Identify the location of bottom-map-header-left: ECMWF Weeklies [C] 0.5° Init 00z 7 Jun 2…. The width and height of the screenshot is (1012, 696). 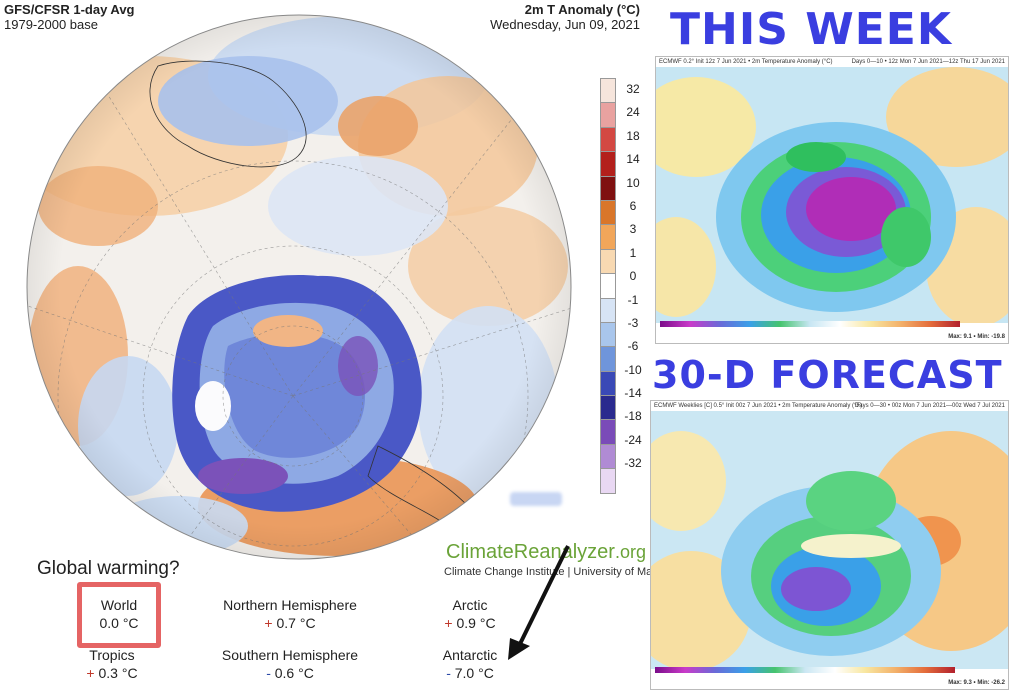
(758, 406).